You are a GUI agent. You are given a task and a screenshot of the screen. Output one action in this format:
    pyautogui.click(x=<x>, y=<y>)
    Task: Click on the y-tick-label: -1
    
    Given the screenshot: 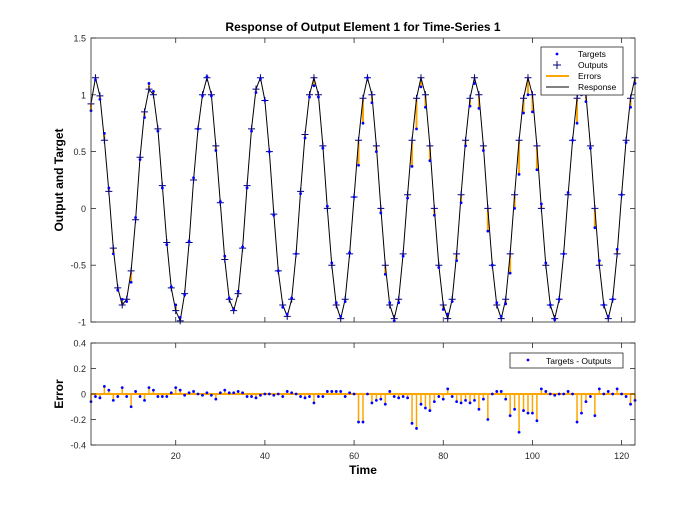 What is the action you would take?
    pyautogui.click(x=82, y=323)
    